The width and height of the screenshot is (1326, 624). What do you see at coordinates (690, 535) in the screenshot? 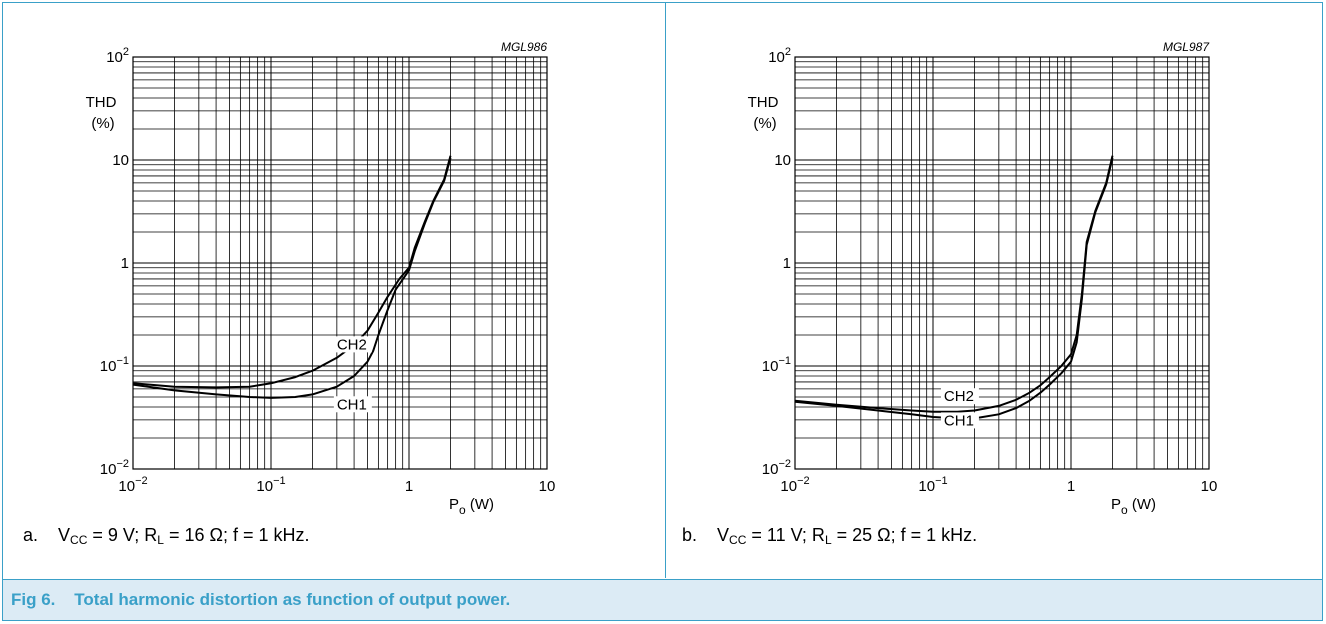
I see `subcaption-b-prefix: b.` at bounding box center [690, 535].